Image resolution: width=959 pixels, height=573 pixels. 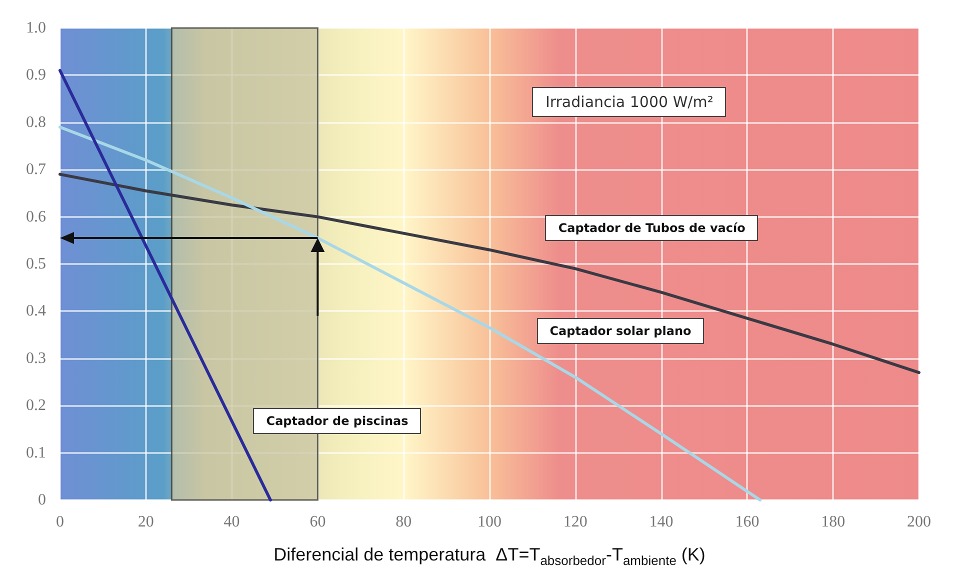 I want to click on x-tick-label: 180, so click(x=833, y=522).